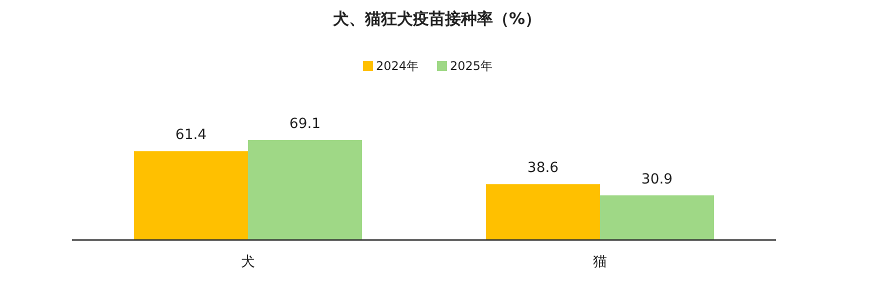 This screenshot has width=876, height=296. Describe the element at coordinates (600, 262) in the screenshot. I see `category-label: 猫` at that location.